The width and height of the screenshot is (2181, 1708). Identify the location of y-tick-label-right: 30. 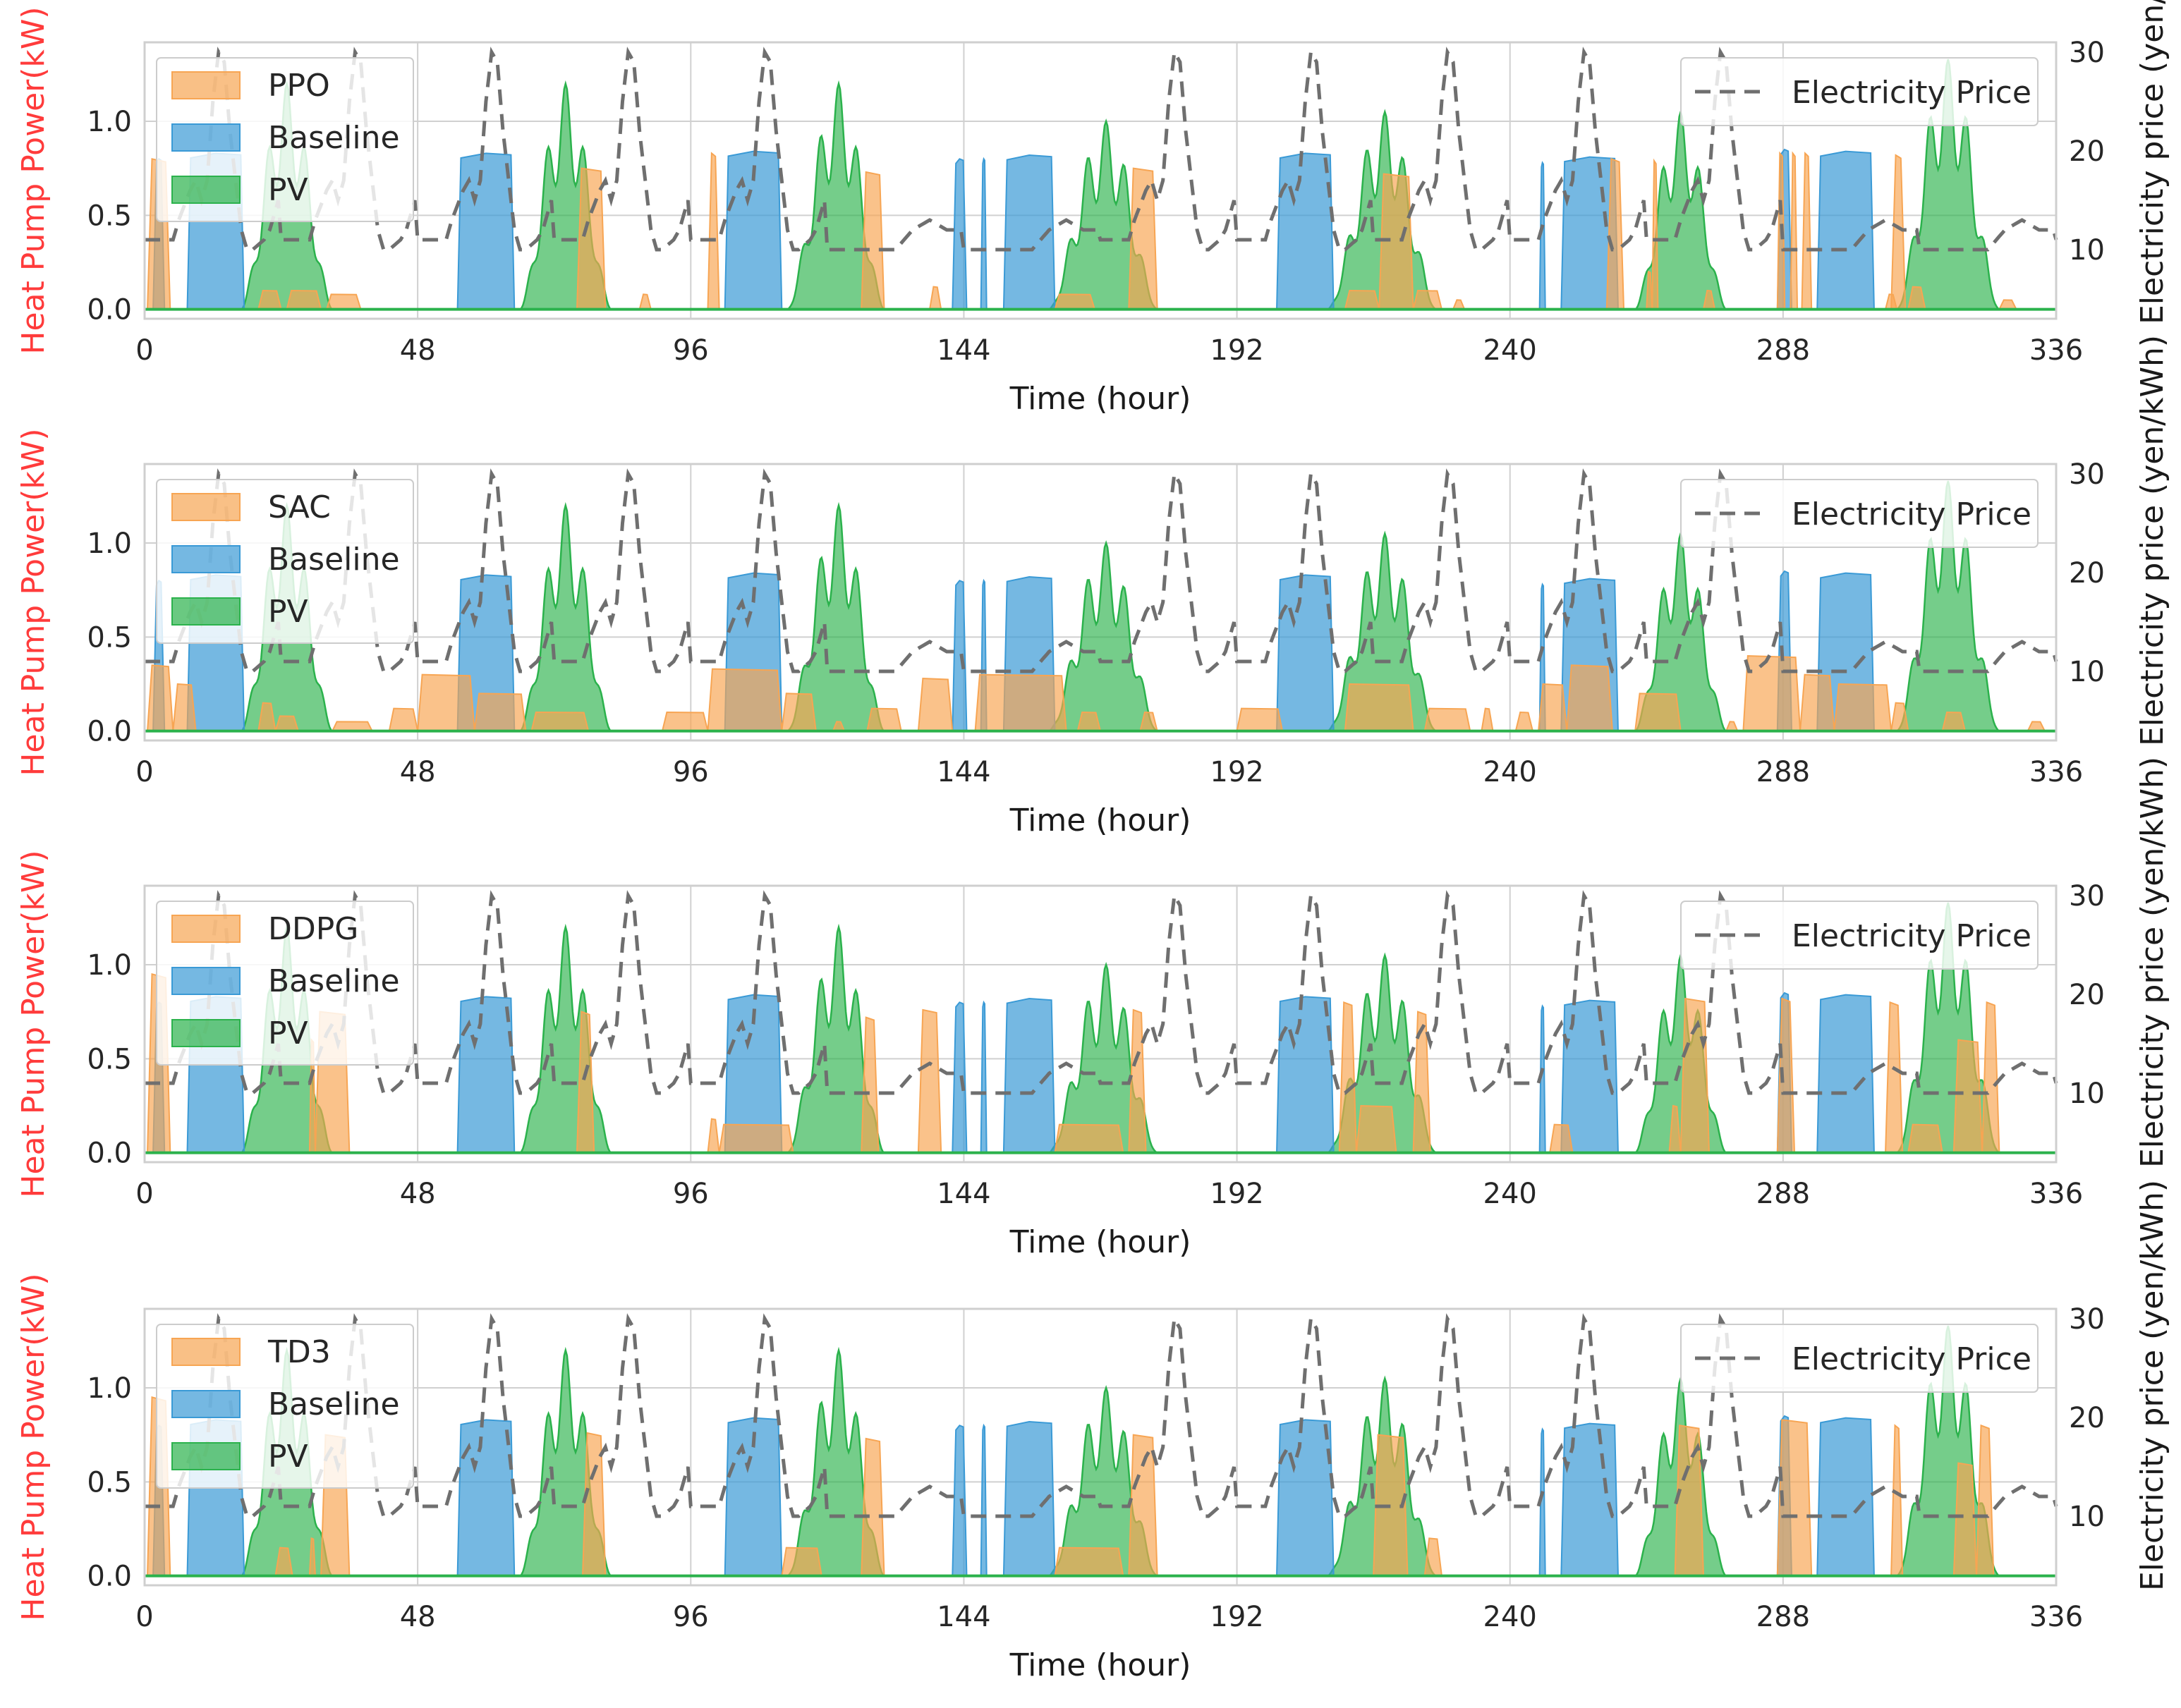
(2087, 53).